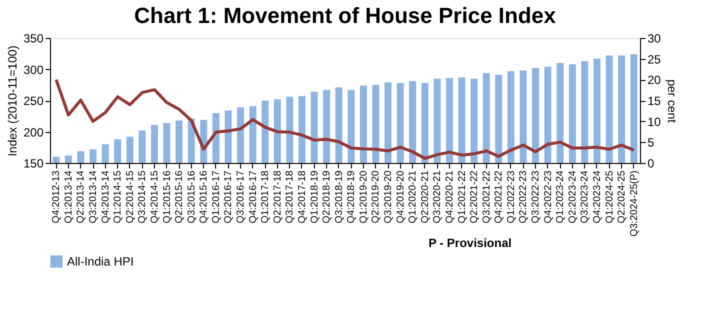 The height and width of the screenshot is (332, 720). What do you see at coordinates (524, 197) in the screenshot?
I see `x-tick-label: Q2:2022-23` at bounding box center [524, 197].